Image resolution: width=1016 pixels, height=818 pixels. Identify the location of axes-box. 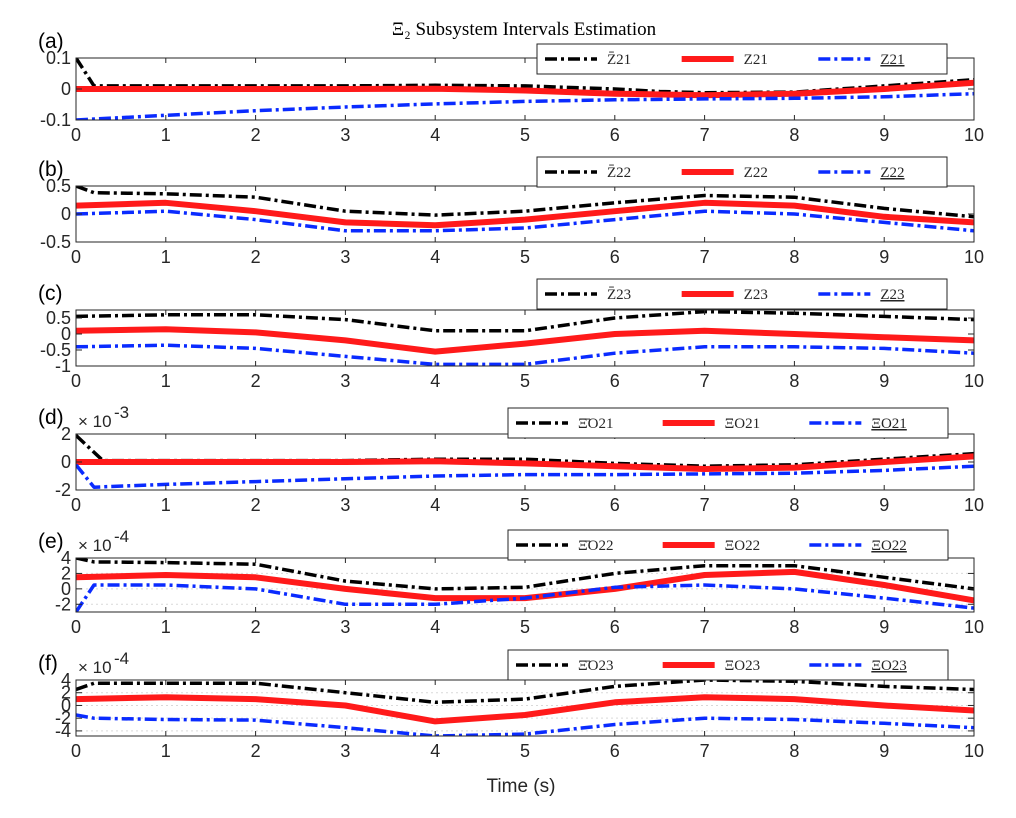
(525, 708).